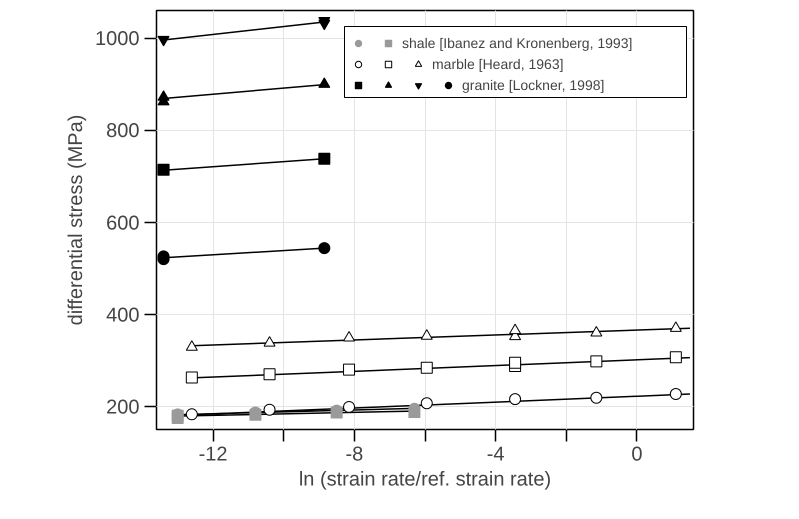  Describe the element at coordinates (117, 39) in the screenshot. I see `y-tick-label: 1000` at that location.